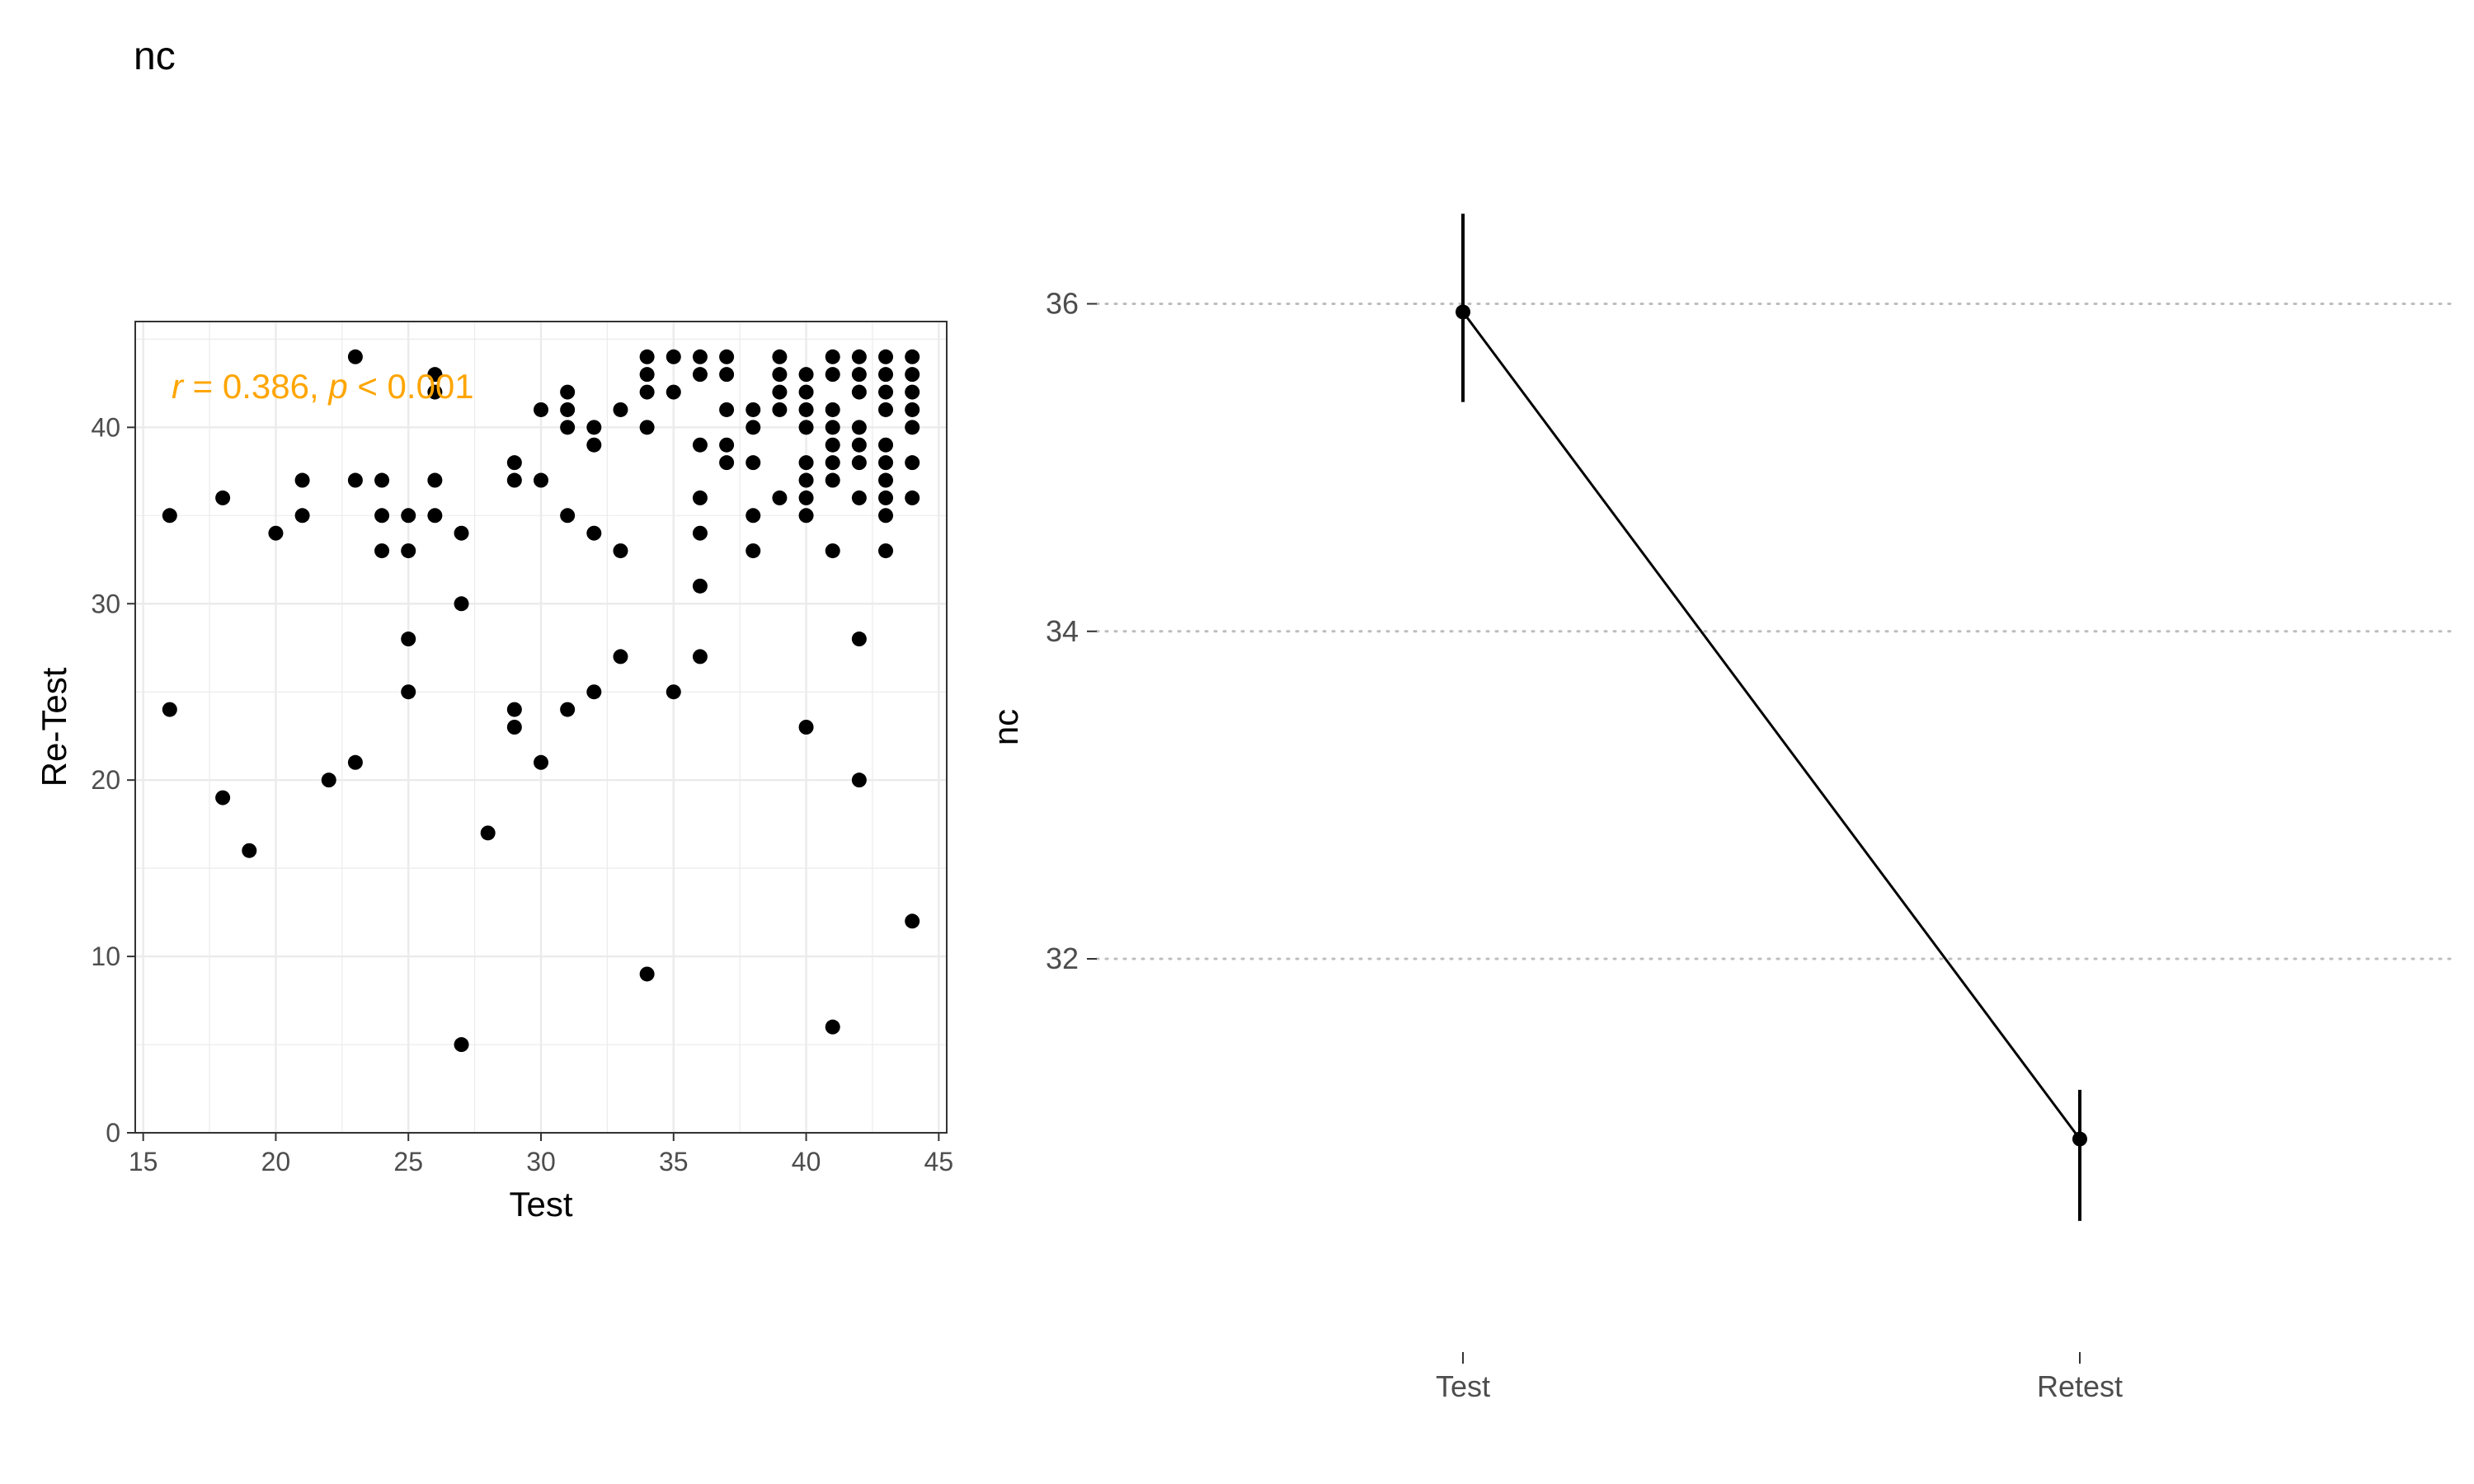 The height and width of the screenshot is (1484, 2474). What do you see at coordinates (2080, 1386) in the screenshot?
I see `means-x-tick-label: Retest` at bounding box center [2080, 1386].